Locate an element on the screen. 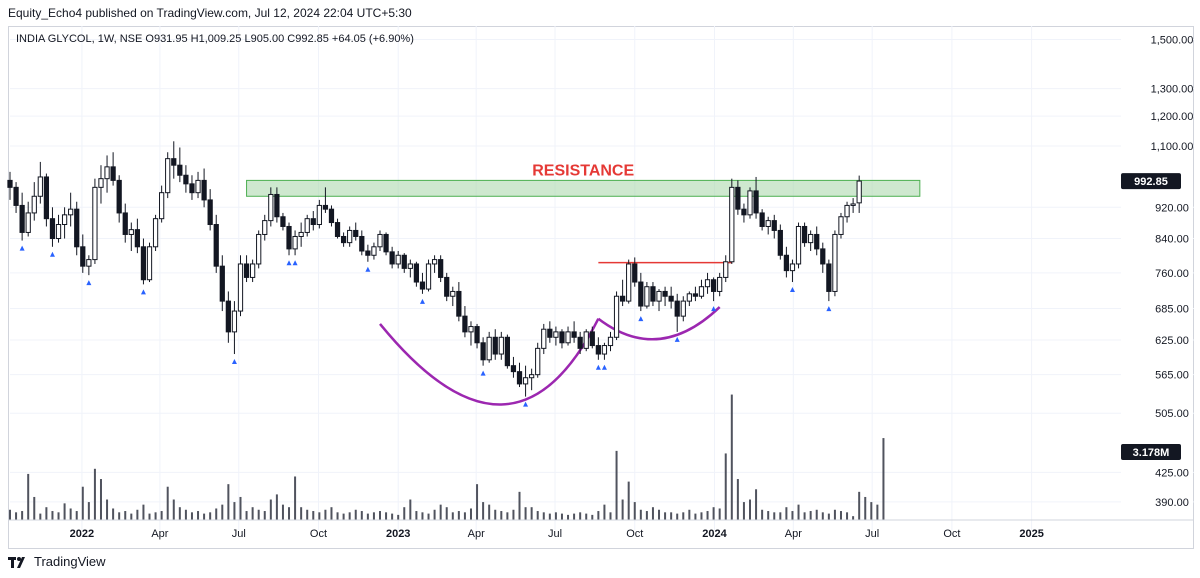 Image resolution: width=1200 pixels, height=578 pixels. resistance-label: RESISTANCE is located at coordinates (583, 170).